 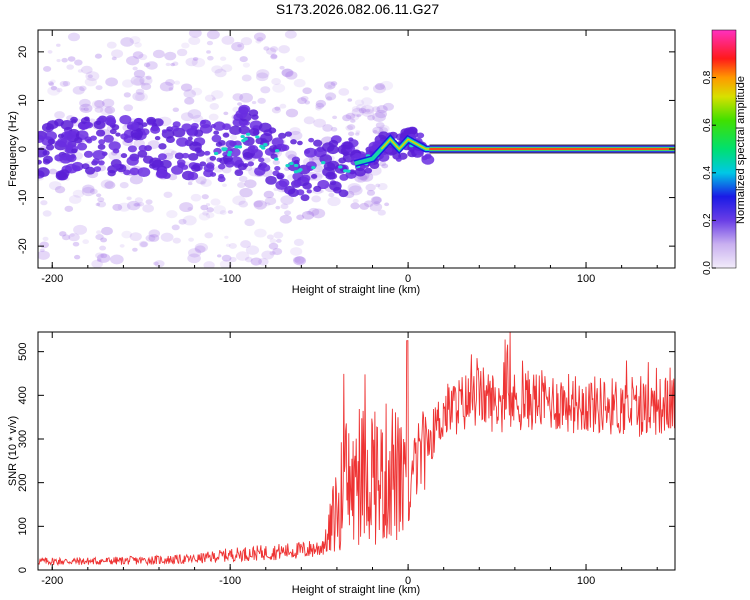 I want to click on spectrogram-y-tick-label: -20, so click(x=23, y=246).